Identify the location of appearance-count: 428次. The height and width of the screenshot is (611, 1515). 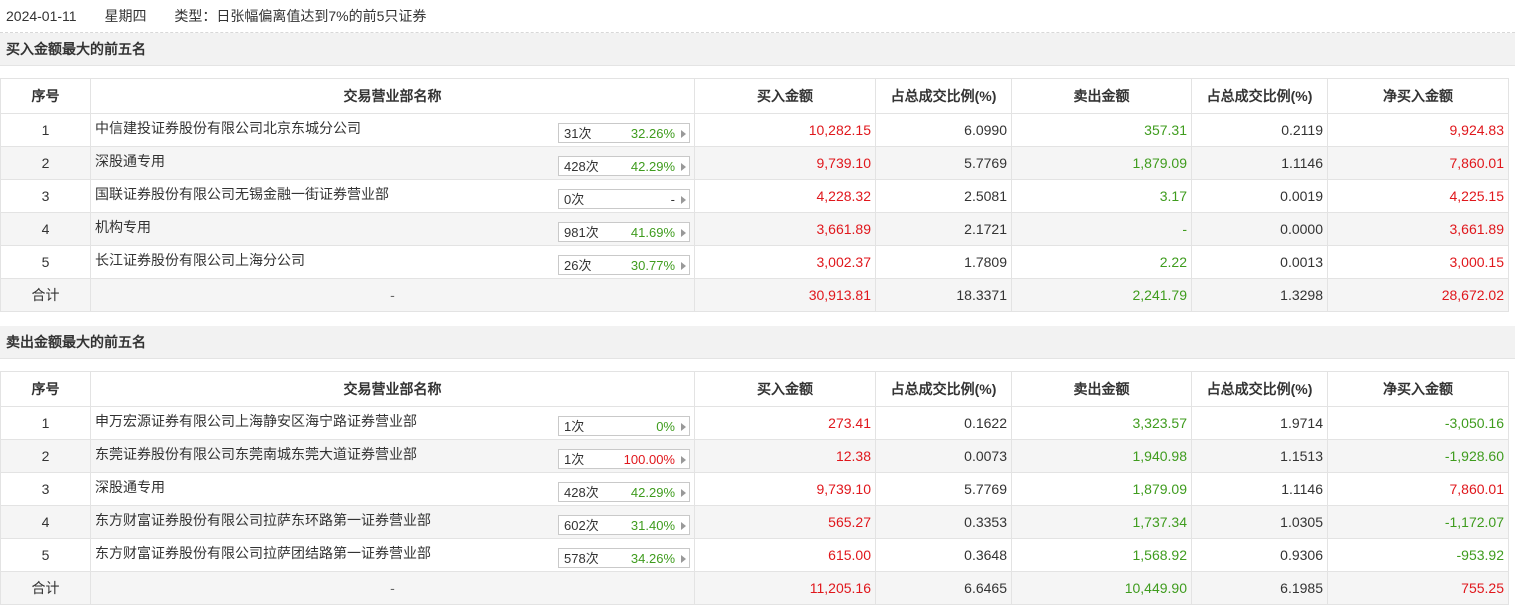
(581, 166).